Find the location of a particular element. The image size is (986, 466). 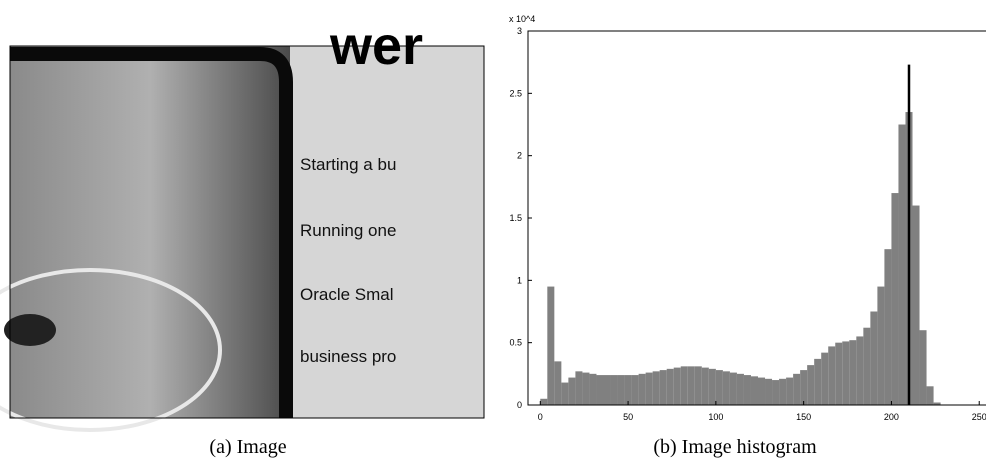

y-tick-label: 0 is located at coordinates (519, 405).